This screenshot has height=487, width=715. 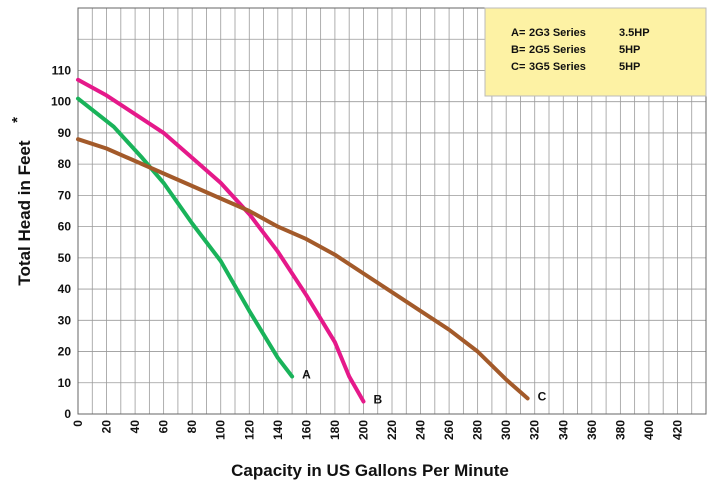 What do you see at coordinates (535, 430) in the screenshot?
I see `x-tick-label: 320` at bounding box center [535, 430].